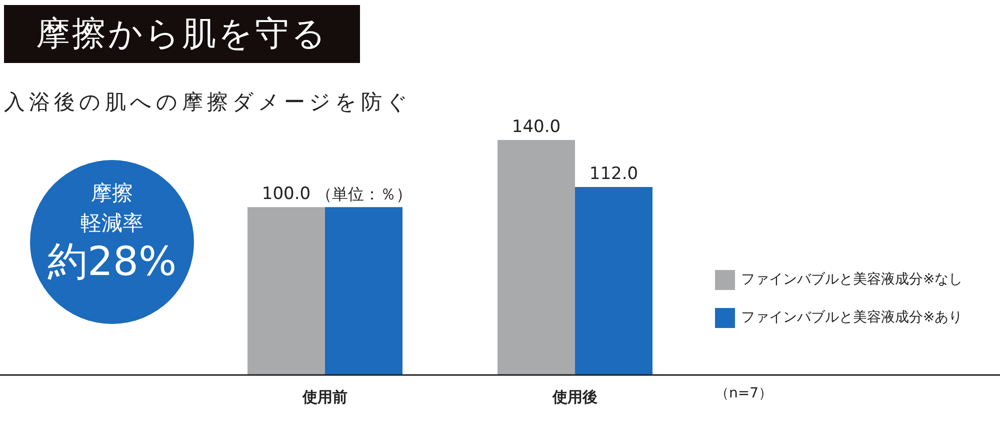 The height and width of the screenshot is (421, 1000). Describe the element at coordinates (325, 397) in the screenshot. I see `x-tick-label: 使用前` at that location.